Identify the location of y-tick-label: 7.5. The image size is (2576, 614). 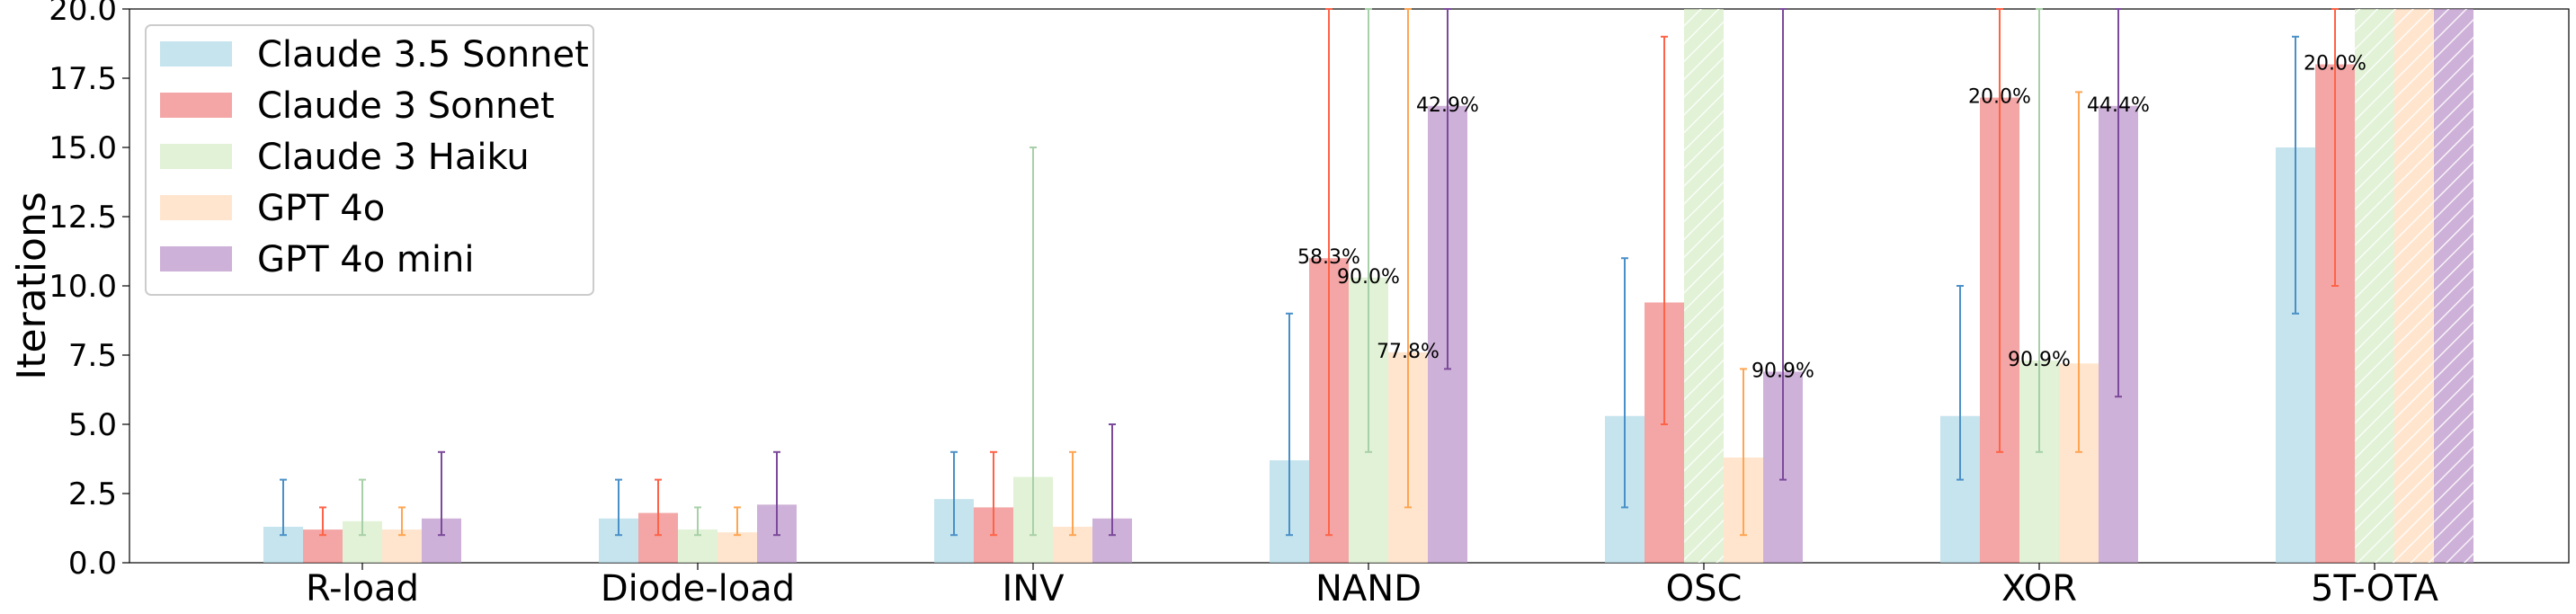
(93, 356).